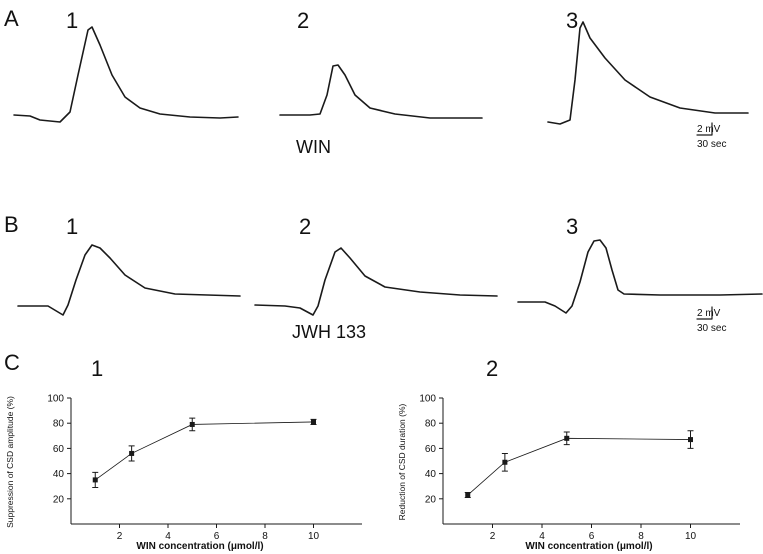 Image resolution: width=763 pixels, height=554 pixels. I want to click on c2-ytick-label: 40, so click(431, 474).